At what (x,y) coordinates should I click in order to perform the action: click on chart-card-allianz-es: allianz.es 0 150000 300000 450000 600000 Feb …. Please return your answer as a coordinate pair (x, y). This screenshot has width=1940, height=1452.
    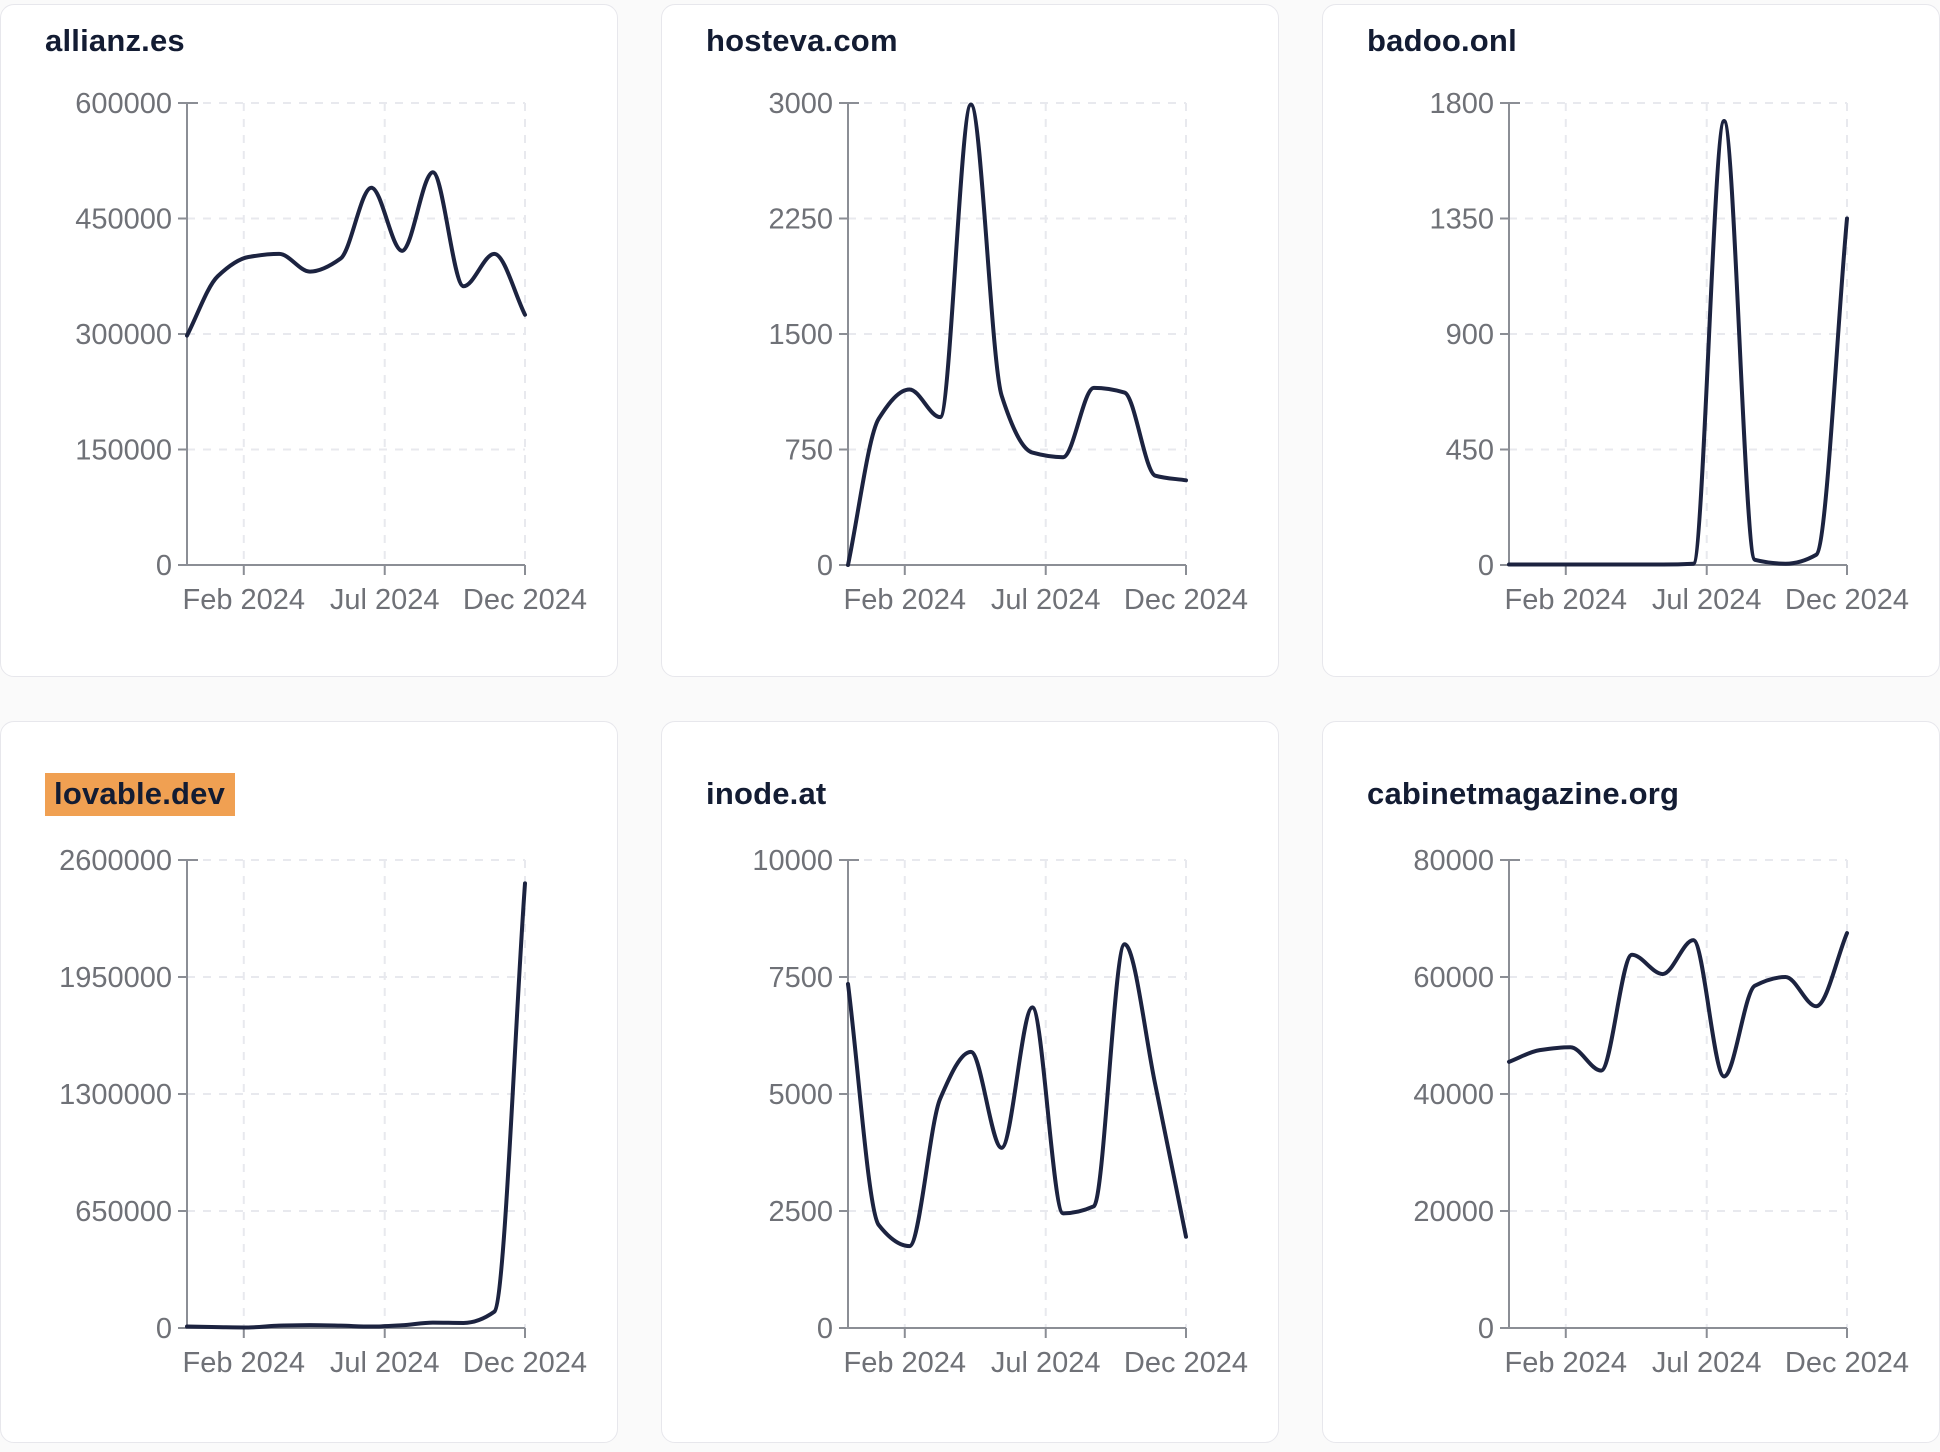
    Looking at the image, I should click on (309, 340).